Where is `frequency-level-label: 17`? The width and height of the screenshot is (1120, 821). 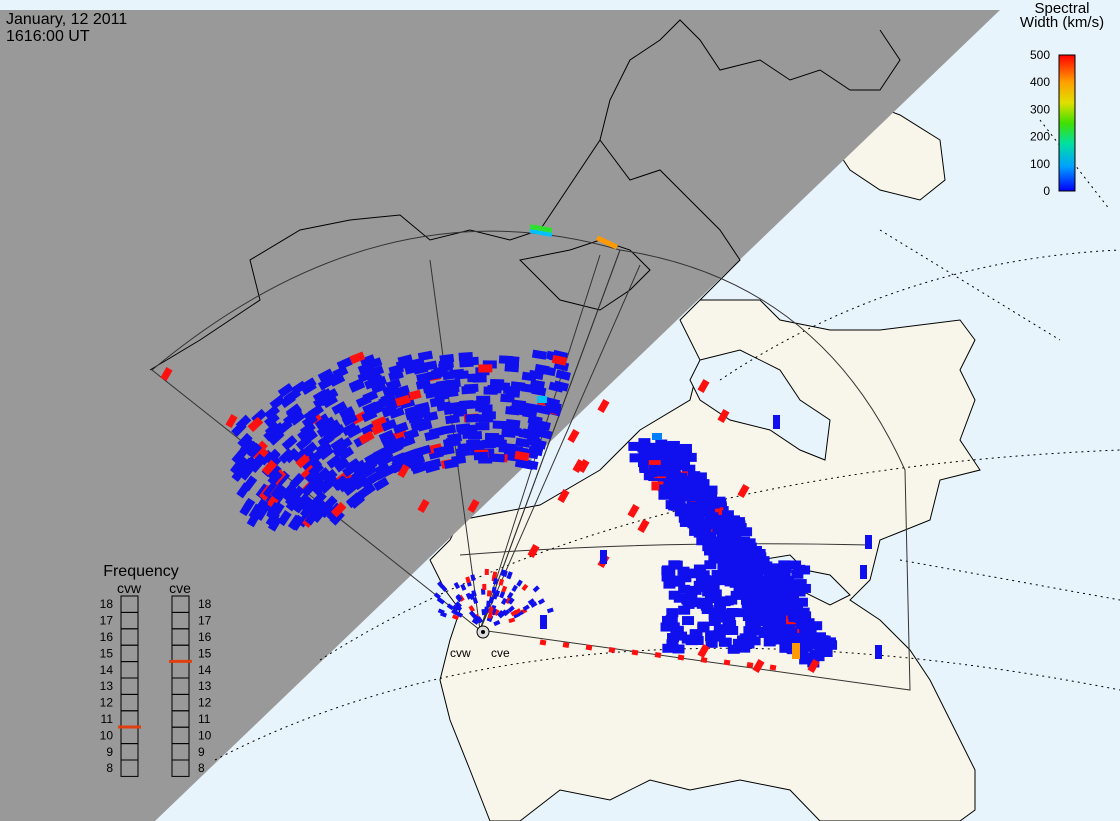
frequency-level-label: 17 is located at coordinates (205, 621).